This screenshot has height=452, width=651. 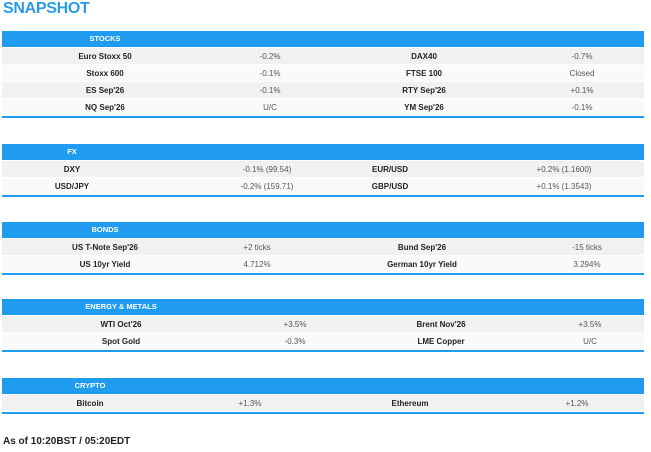 I want to click on label: NQ Sep'26, so click(x=105, y=107).